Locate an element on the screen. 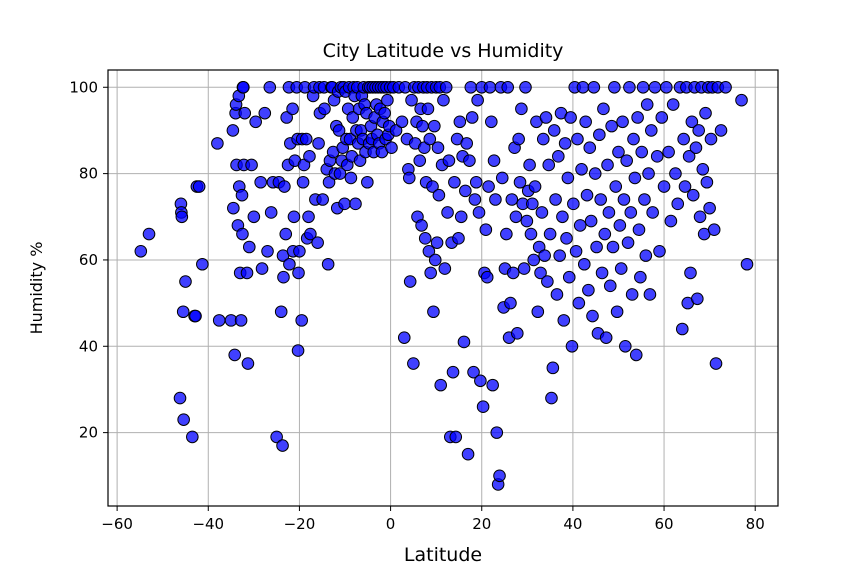  x-tick-label: 80 is located at coordinates (755, 524).